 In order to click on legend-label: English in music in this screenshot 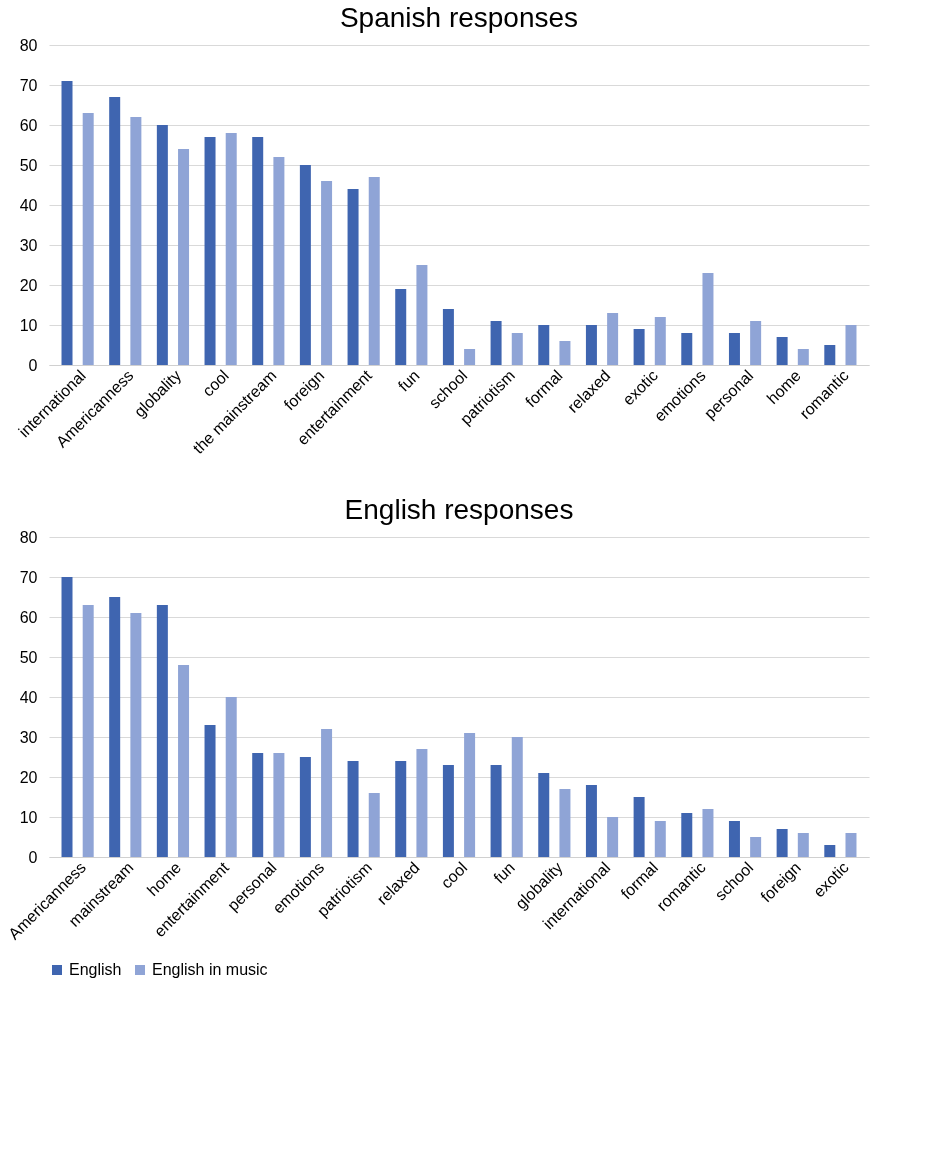, I will do `click(210, 969)`.